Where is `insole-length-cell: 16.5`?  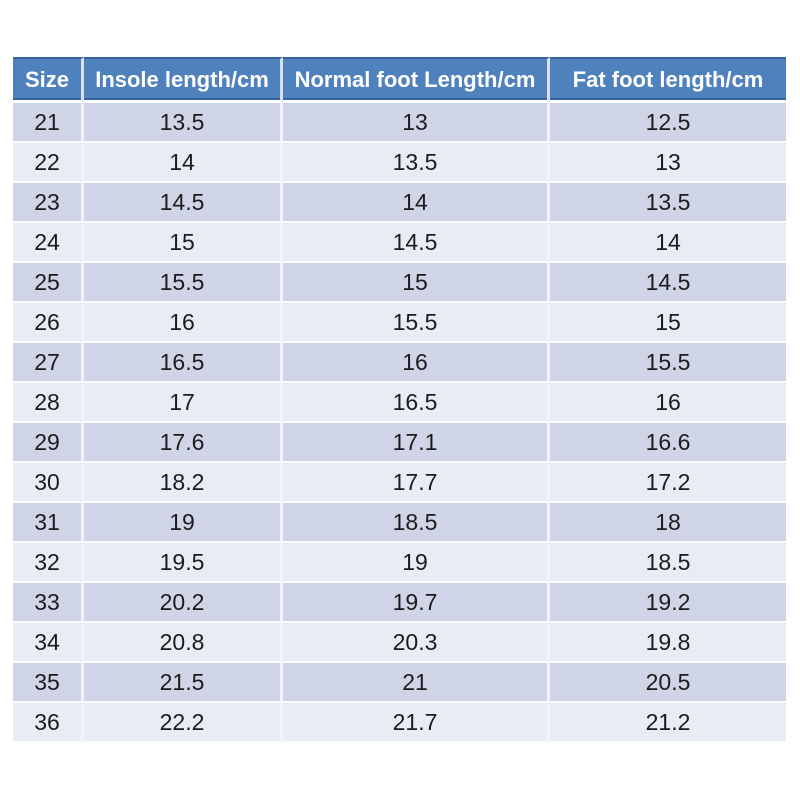 insole-length-cell: 16.5 is located at coordinates (183, 363).